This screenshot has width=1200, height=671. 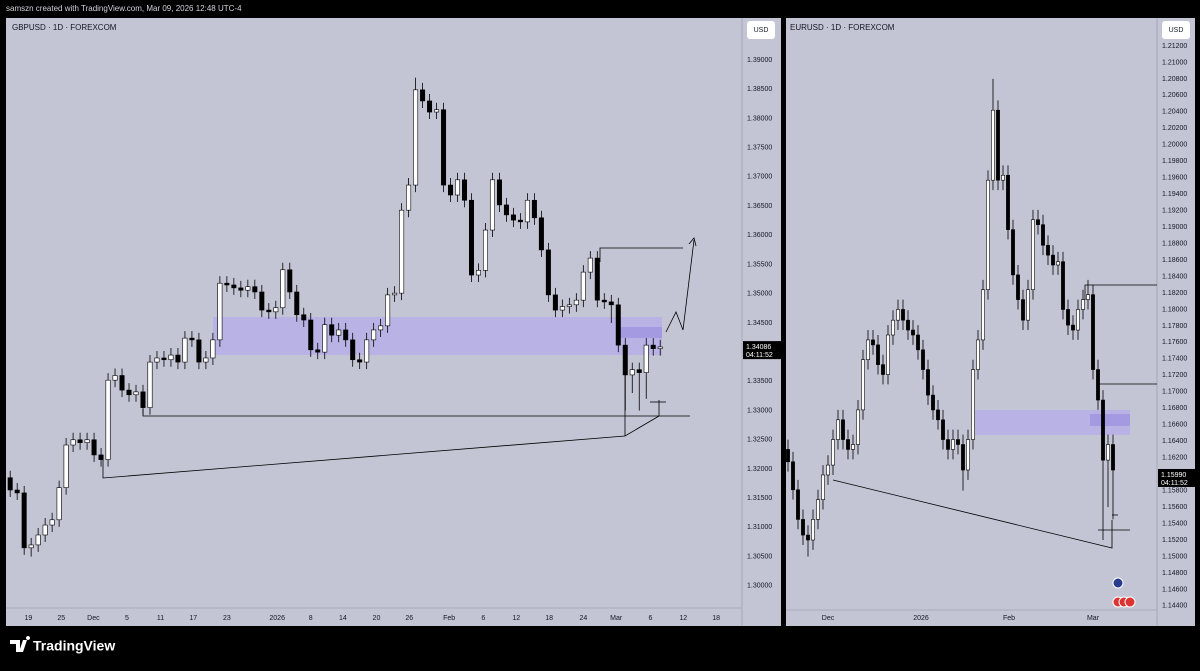 I want to click on brand-name: TradingView, so click(x=74, y=646).